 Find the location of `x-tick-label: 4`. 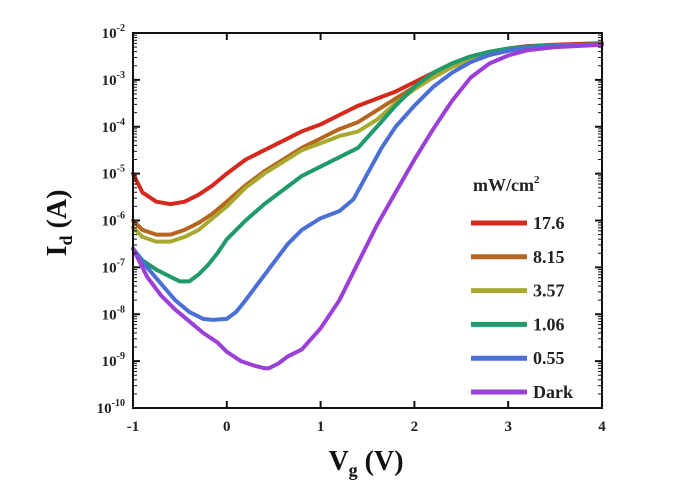

x-tick-label: 4 is located at coordinates (602, 427).